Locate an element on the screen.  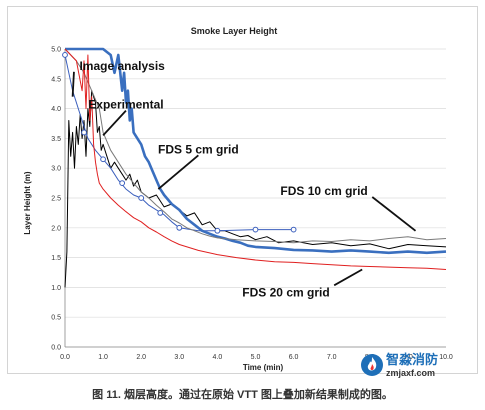
y-tick-label: 1.5 is located at coordinates (56, 258).